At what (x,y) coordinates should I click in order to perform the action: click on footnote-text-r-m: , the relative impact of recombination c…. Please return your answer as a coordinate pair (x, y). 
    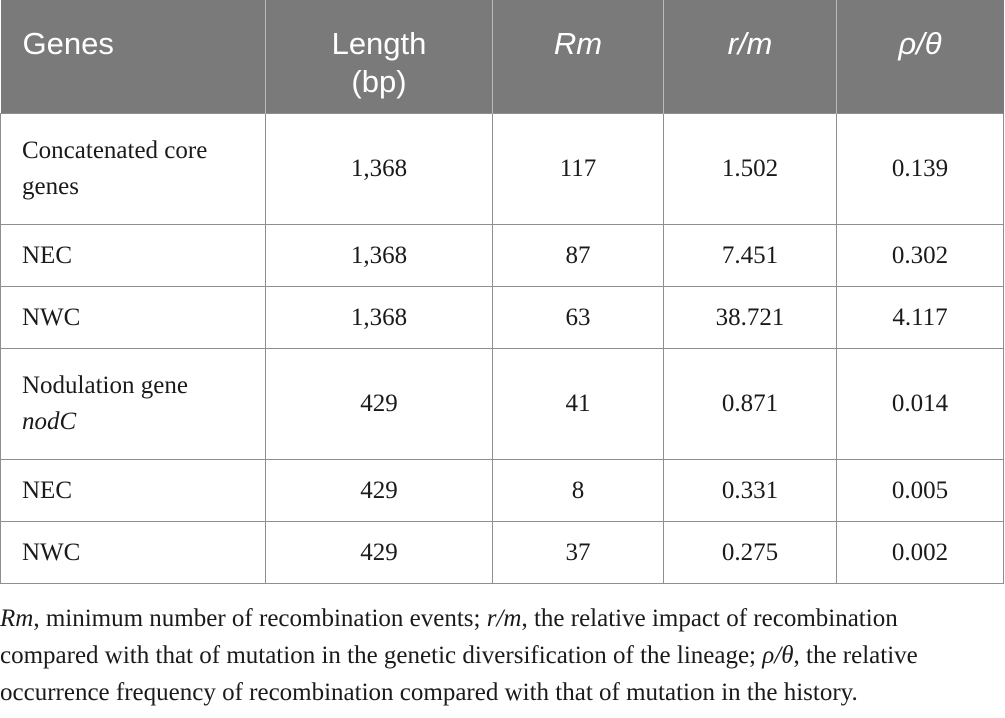
    Looking at the image, I should click on (449, 637).